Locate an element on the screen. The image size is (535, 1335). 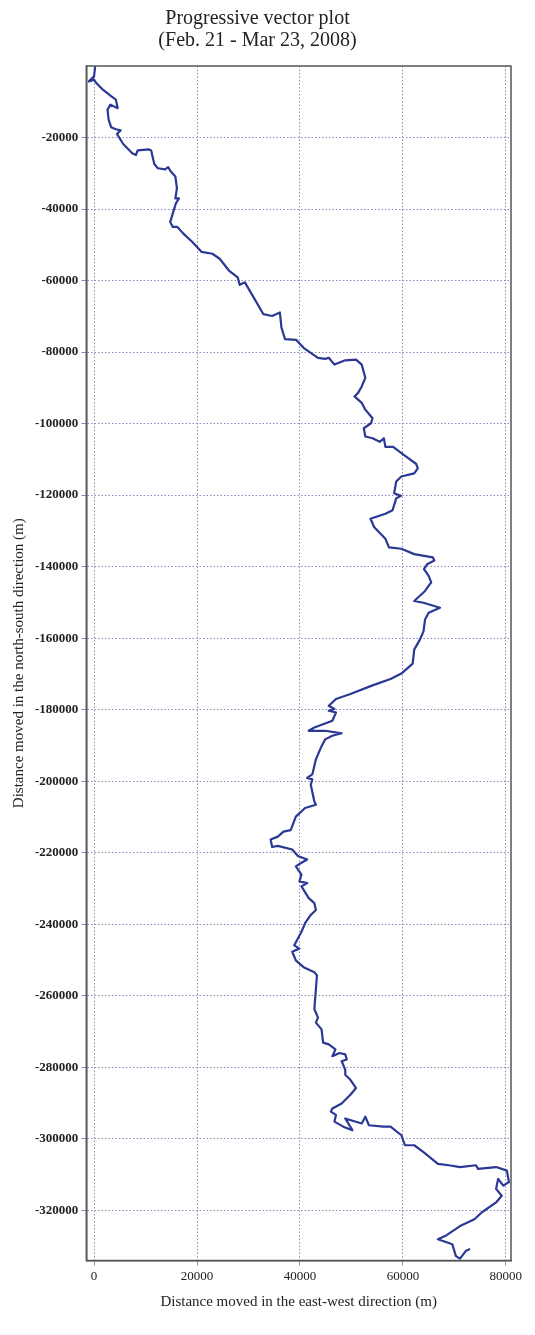
x-tick-label: 60000 is located at coordinates (403, 1275).